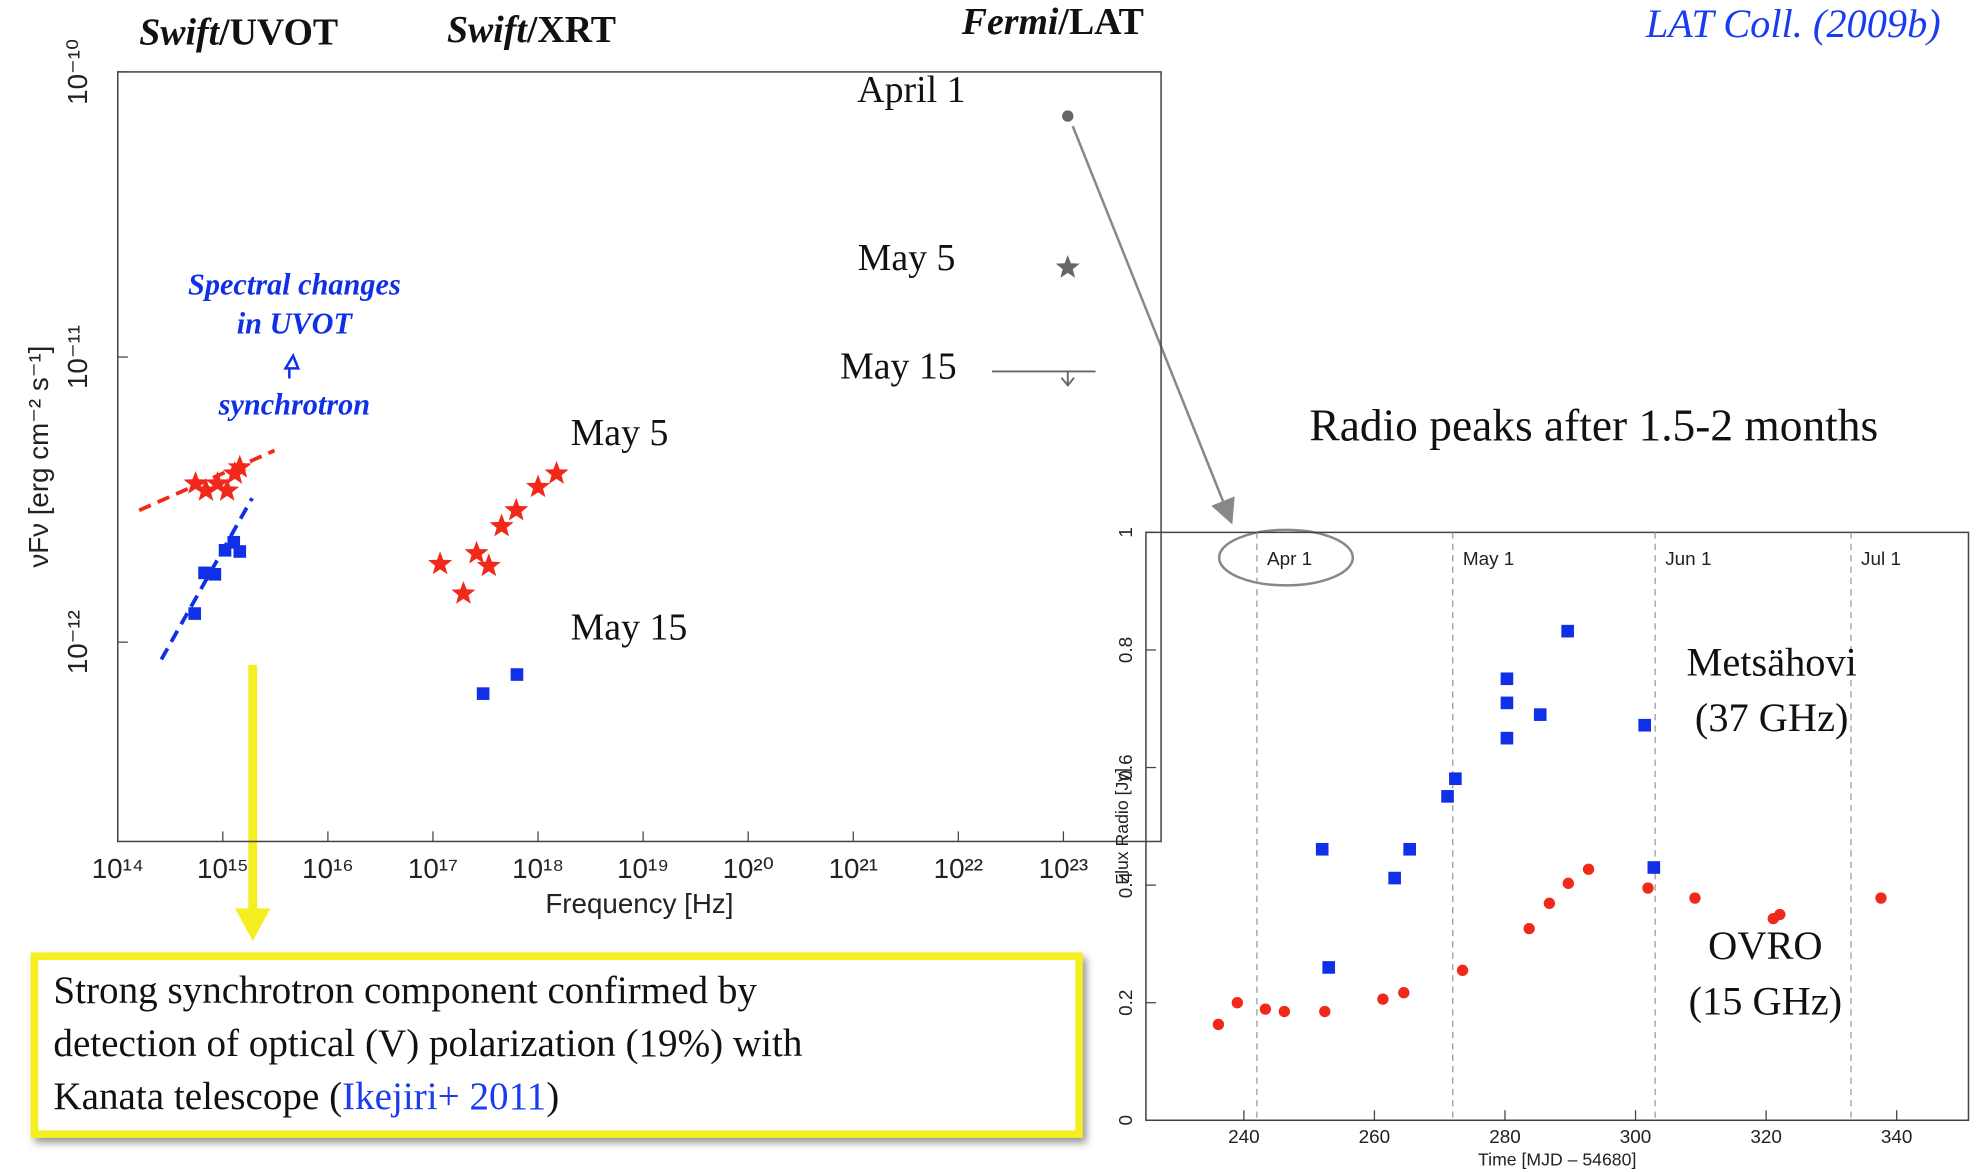 Image resolution: width=1979 pixels, height=1172 pixels. What do you see at coordinates (1126, 1003) in the screenshot?
I see `y-tick-label: 0.2` at bounding box center [1126, 1003].